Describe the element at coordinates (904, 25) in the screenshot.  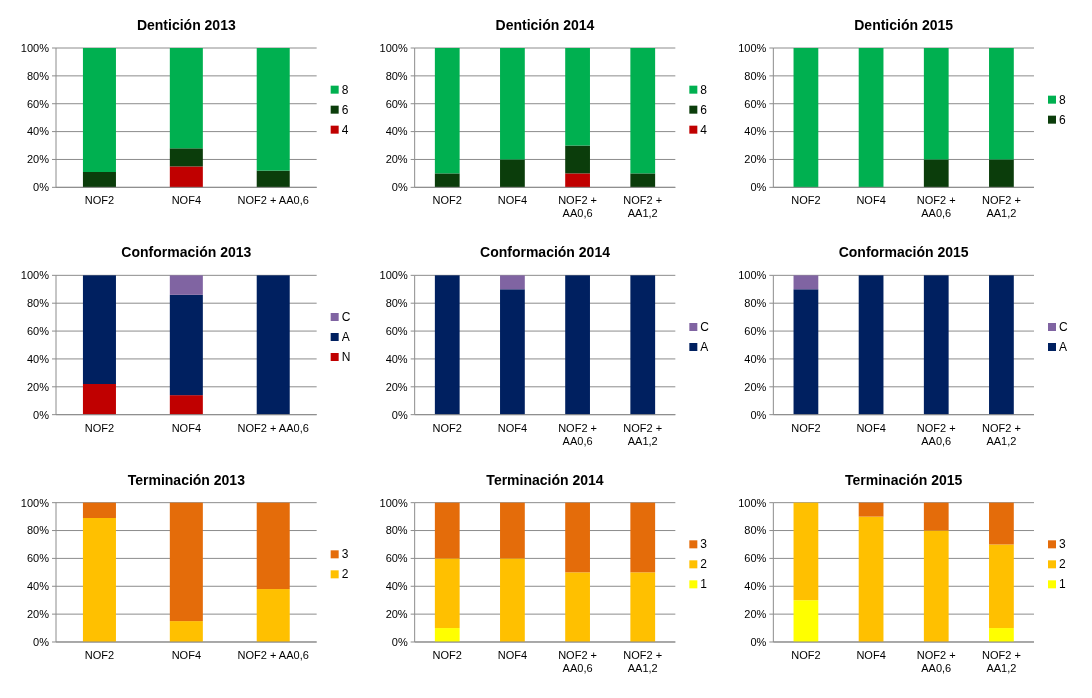
I see `chart-title: Dentición 2015` at that location.